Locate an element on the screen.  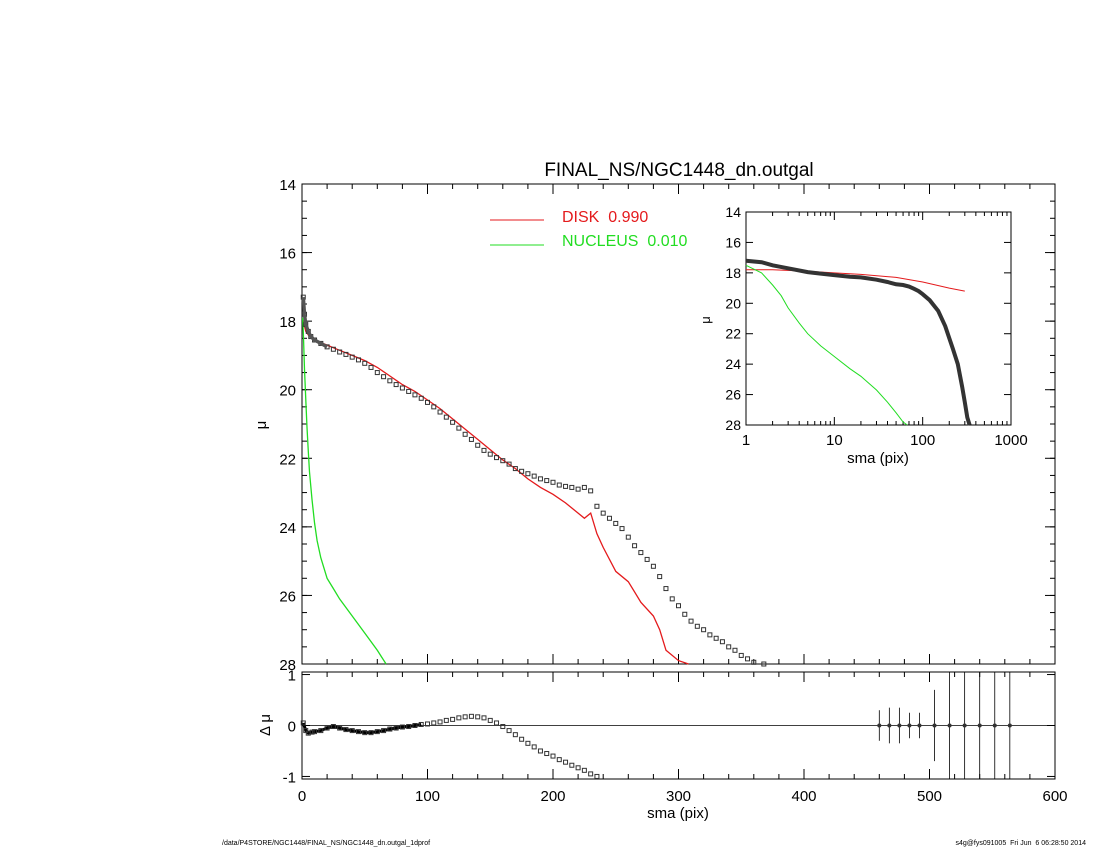
data-inner-line is located at coordinates (314, 322).